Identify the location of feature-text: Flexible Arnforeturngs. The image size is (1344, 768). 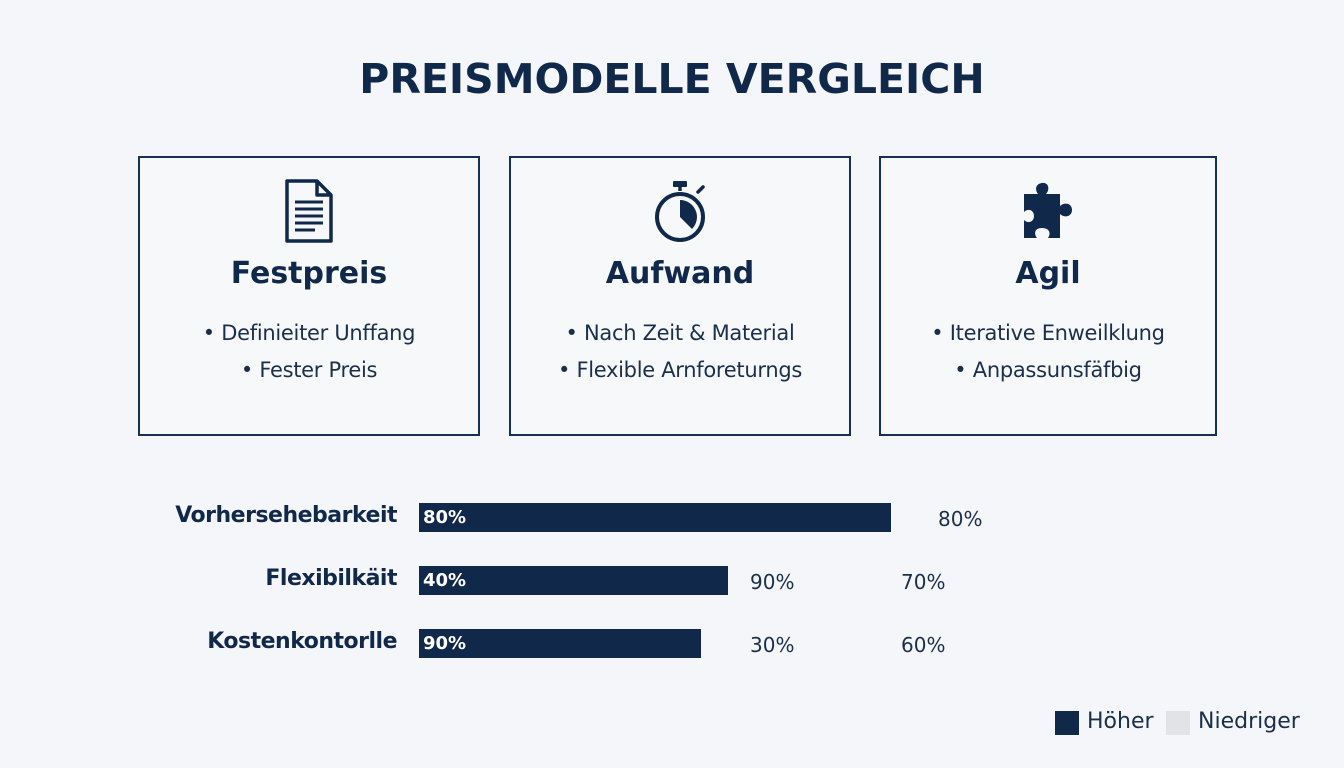
(689, 370).